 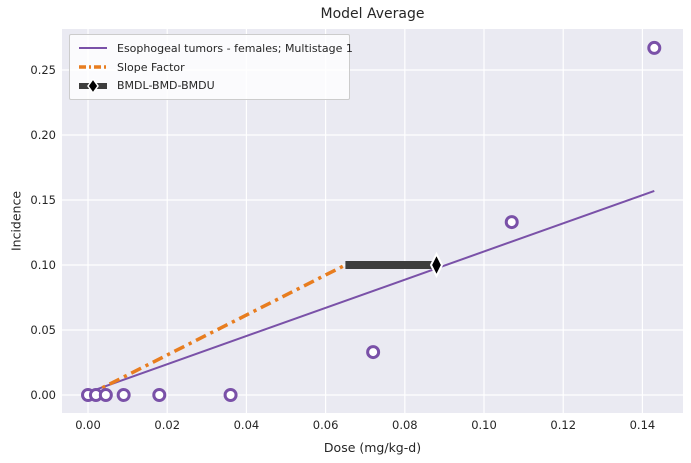 I want to click on model-line-legend-icon, so click(x=93, y=48).